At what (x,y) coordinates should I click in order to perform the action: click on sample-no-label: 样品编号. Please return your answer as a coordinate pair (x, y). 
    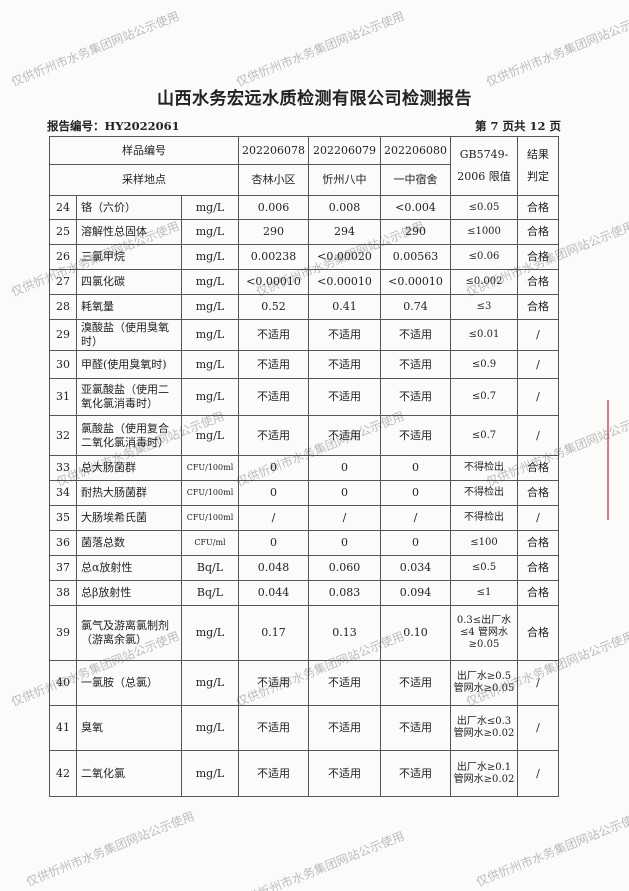
    Looking at the image, I should click on (144, 150).